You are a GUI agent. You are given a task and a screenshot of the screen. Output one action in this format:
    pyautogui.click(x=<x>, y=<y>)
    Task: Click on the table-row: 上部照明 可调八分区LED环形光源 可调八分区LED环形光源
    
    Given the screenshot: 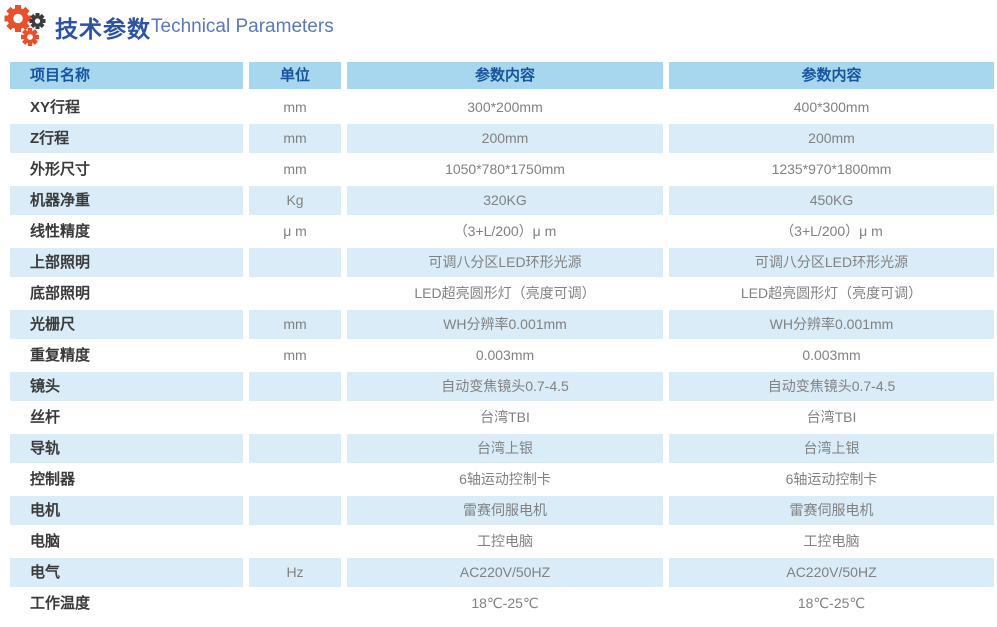 What is the action you would take?
    pyautogui.click(x=502, y=262)
    